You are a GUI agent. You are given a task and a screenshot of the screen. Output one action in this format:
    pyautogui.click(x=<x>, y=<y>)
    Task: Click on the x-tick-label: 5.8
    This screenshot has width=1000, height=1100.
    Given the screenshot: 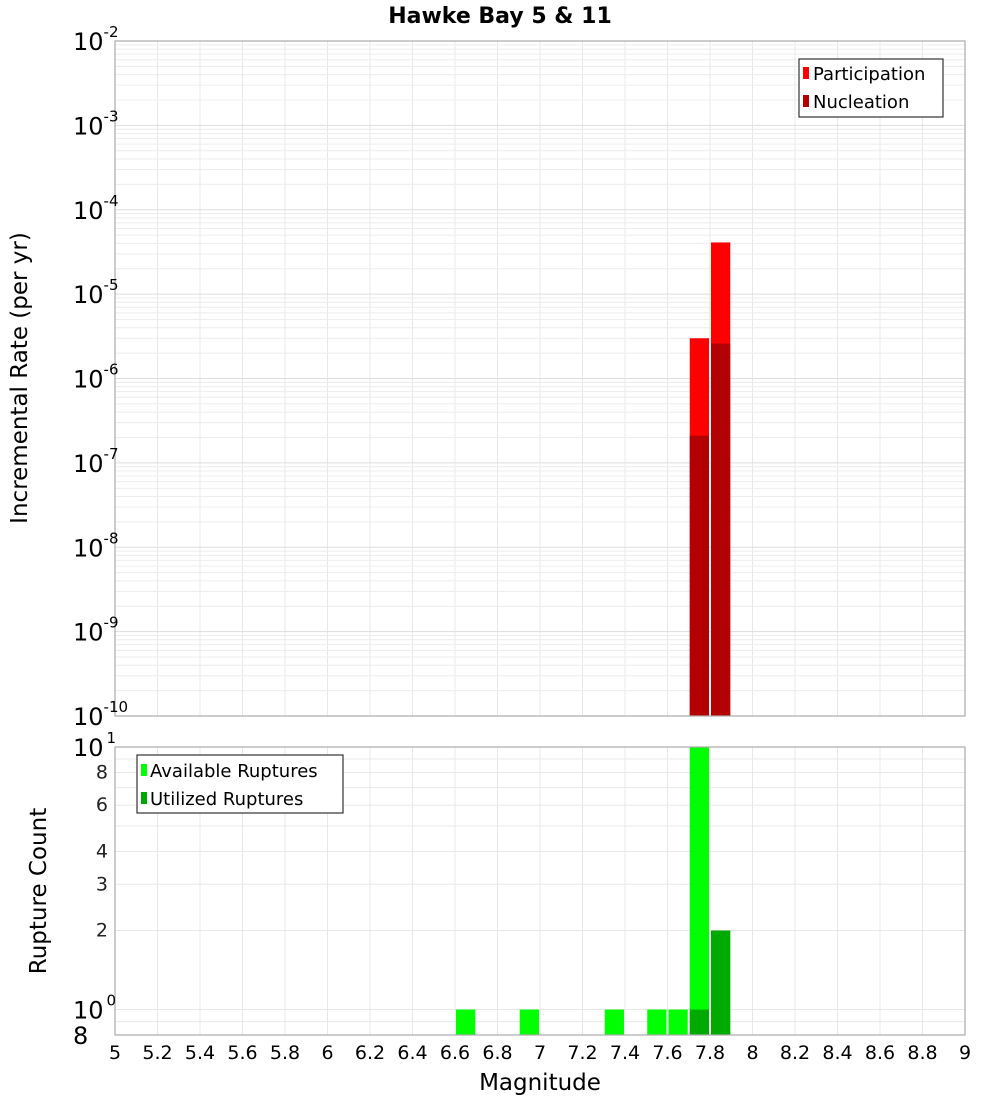 What is the action you would take?
    pyautogui.click(x=285, y=1053)
    